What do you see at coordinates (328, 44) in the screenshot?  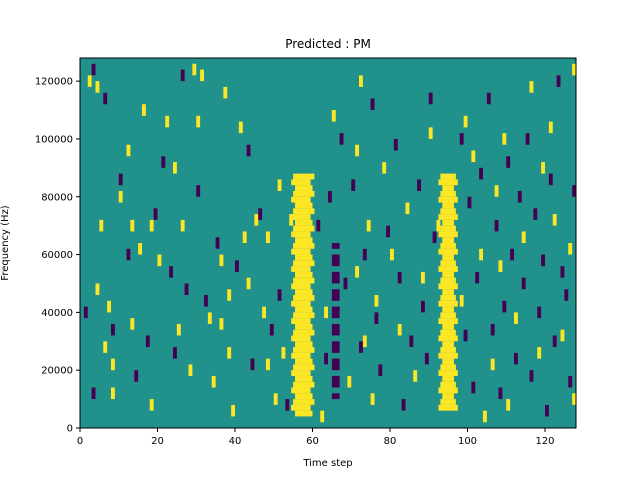 I see `chart-title: Predicted : PM` at bounding box center [328, 44].